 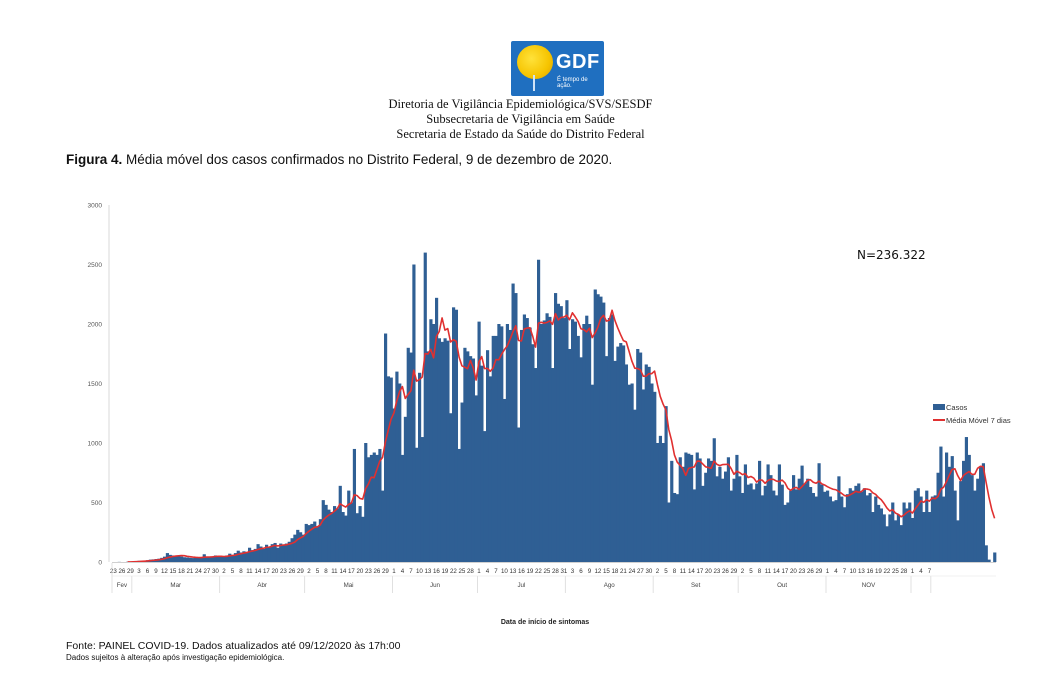 What do you see at coordinates (164, 571) in the screenshot?
I see `x-tick-label: 12` at bounding box center [164, 571].